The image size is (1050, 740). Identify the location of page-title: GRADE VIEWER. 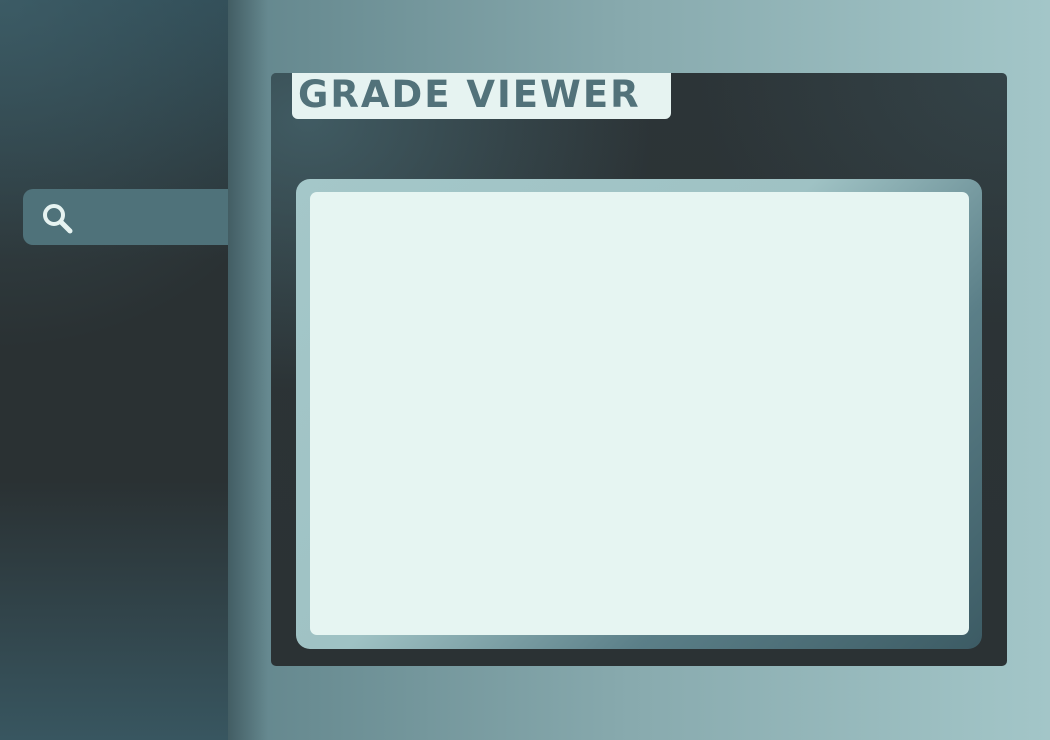
(469, 94).